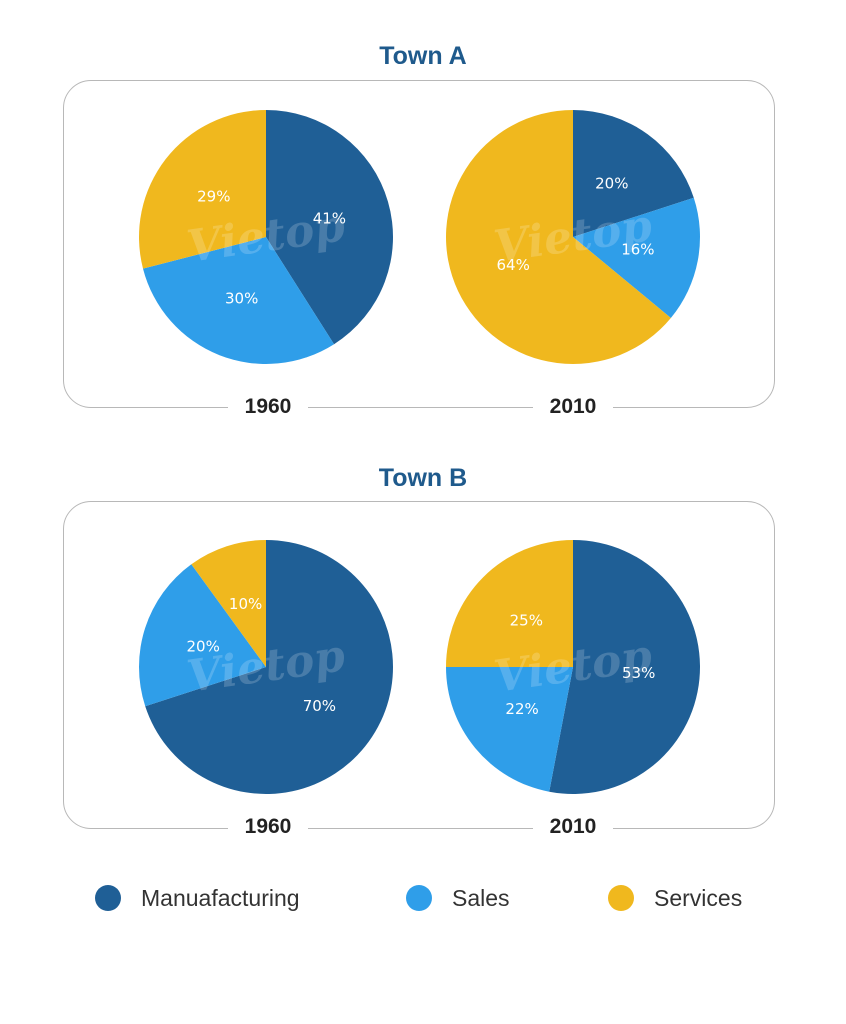 The width and height of the screenshot is (846, 1024). Describe the element at coordinates (621, 898) in the screenshot. I see `services-dot-icon` at that location.